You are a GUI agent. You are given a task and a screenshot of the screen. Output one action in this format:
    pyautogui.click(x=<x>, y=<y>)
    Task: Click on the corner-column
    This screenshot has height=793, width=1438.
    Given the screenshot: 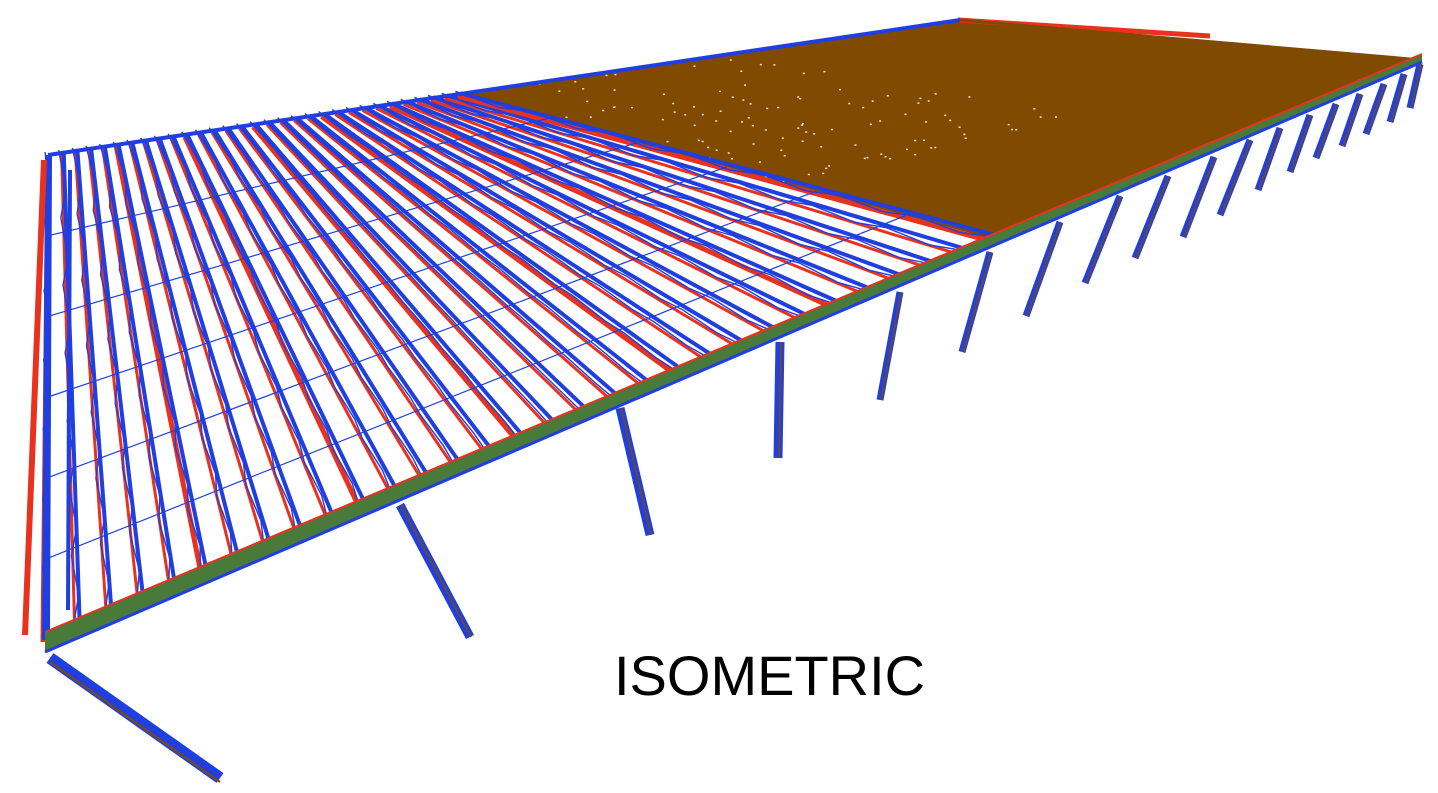 What is the action you would take?
    pyautogui.click(x=135, y=718)
    